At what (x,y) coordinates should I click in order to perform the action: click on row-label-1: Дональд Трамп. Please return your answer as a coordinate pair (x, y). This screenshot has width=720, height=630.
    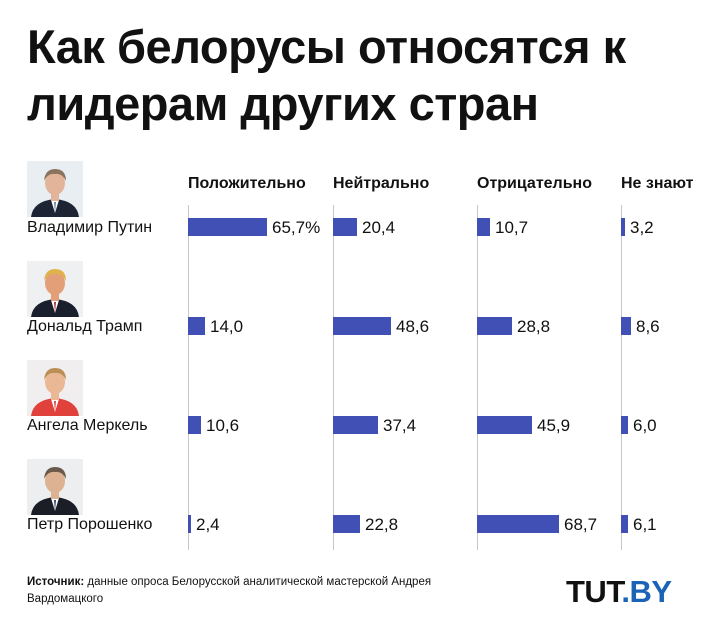
    Looking at the image, I should click on (85, 326).